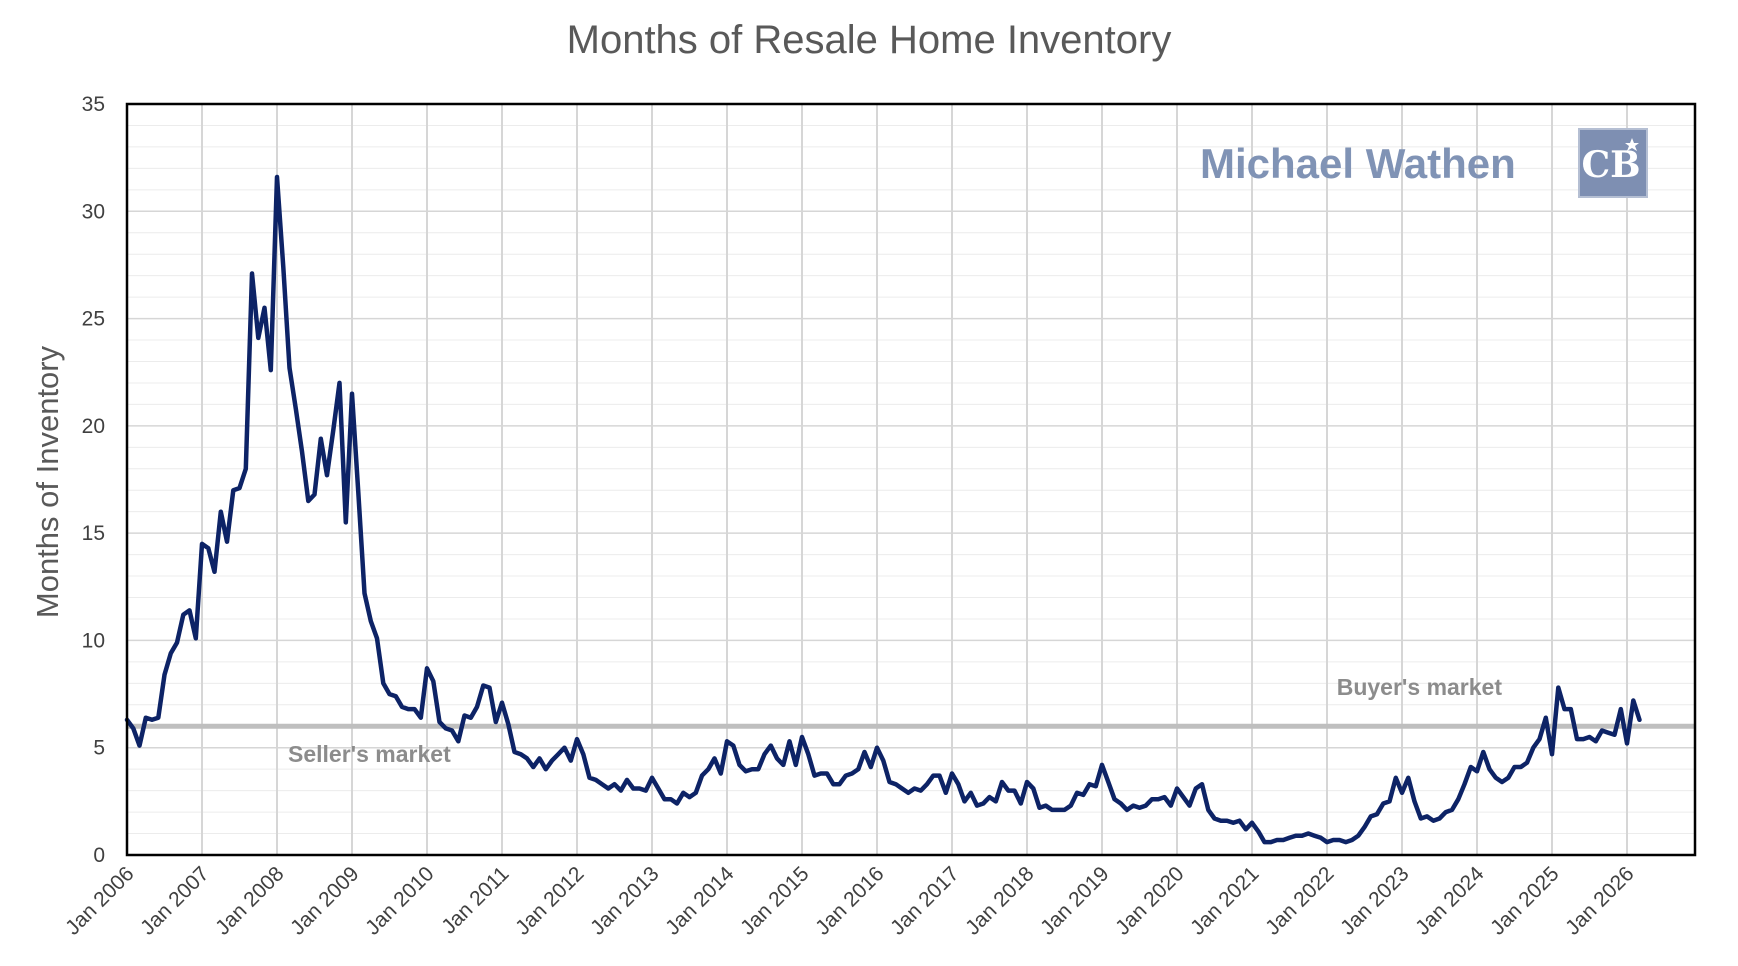 The image size is (1738, 966). I want to click on y-tick-label: 15, so click(93, 533).